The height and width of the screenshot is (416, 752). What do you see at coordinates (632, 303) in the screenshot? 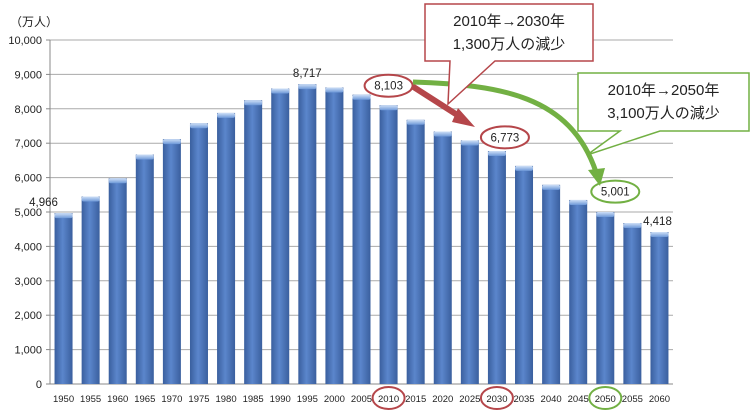
I see `bar-2055` at bounding box center [632, 303].